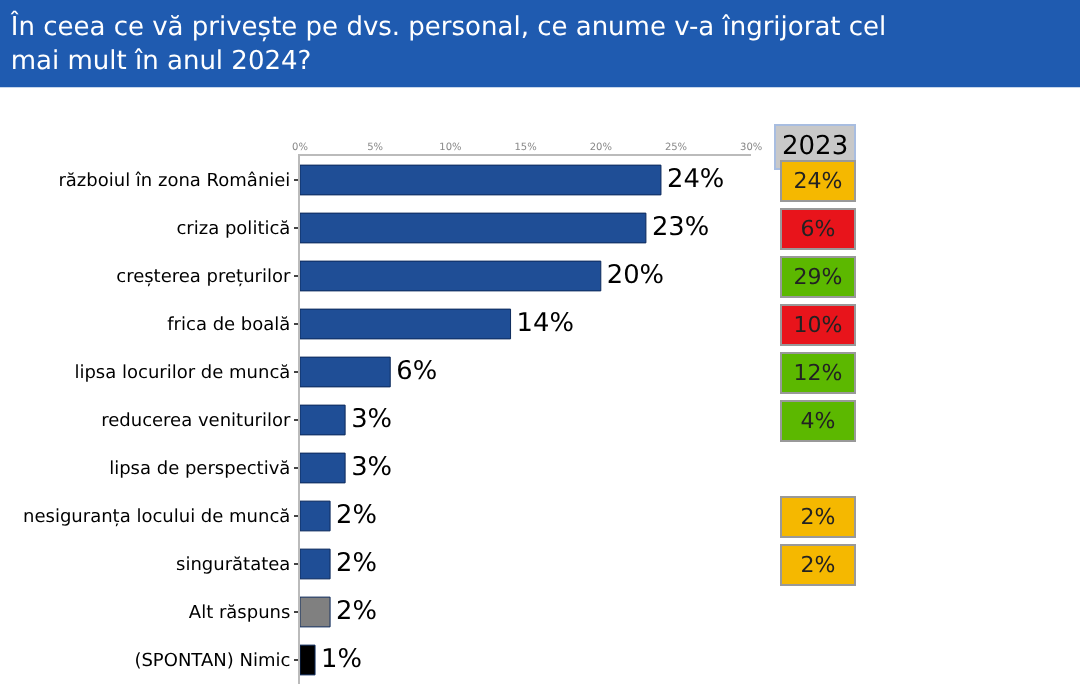  I want to click on text: 4%, so click(818, 421).